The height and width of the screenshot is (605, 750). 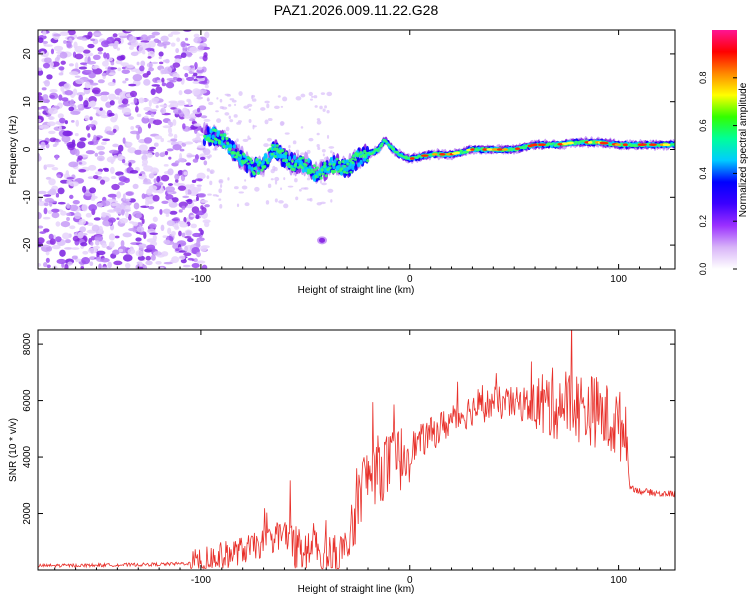 I want to click on bottom-x-tick-label: -100, so click(x=201, y=580).